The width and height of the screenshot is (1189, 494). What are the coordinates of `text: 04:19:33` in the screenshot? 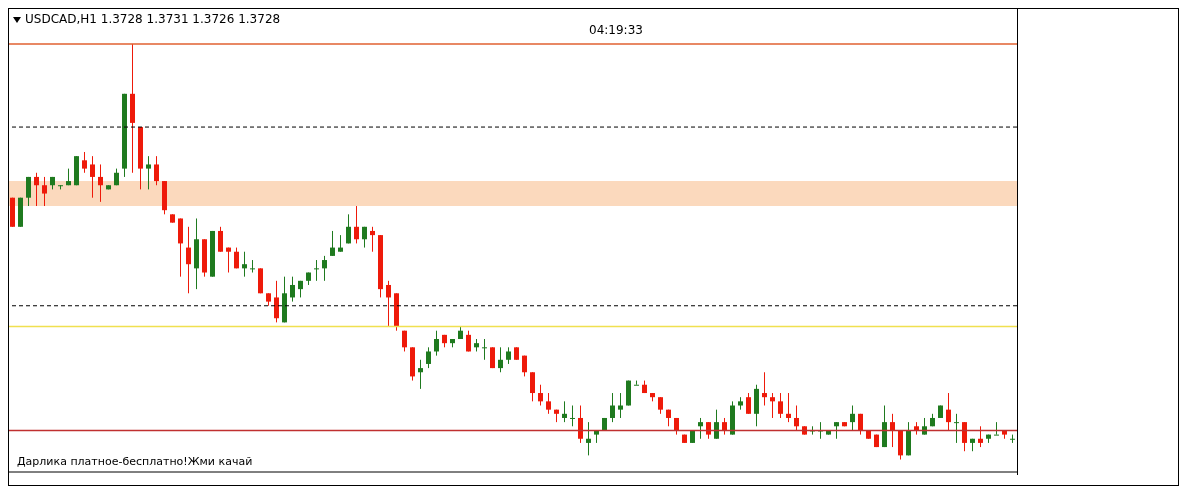 It's located at (616, 30).